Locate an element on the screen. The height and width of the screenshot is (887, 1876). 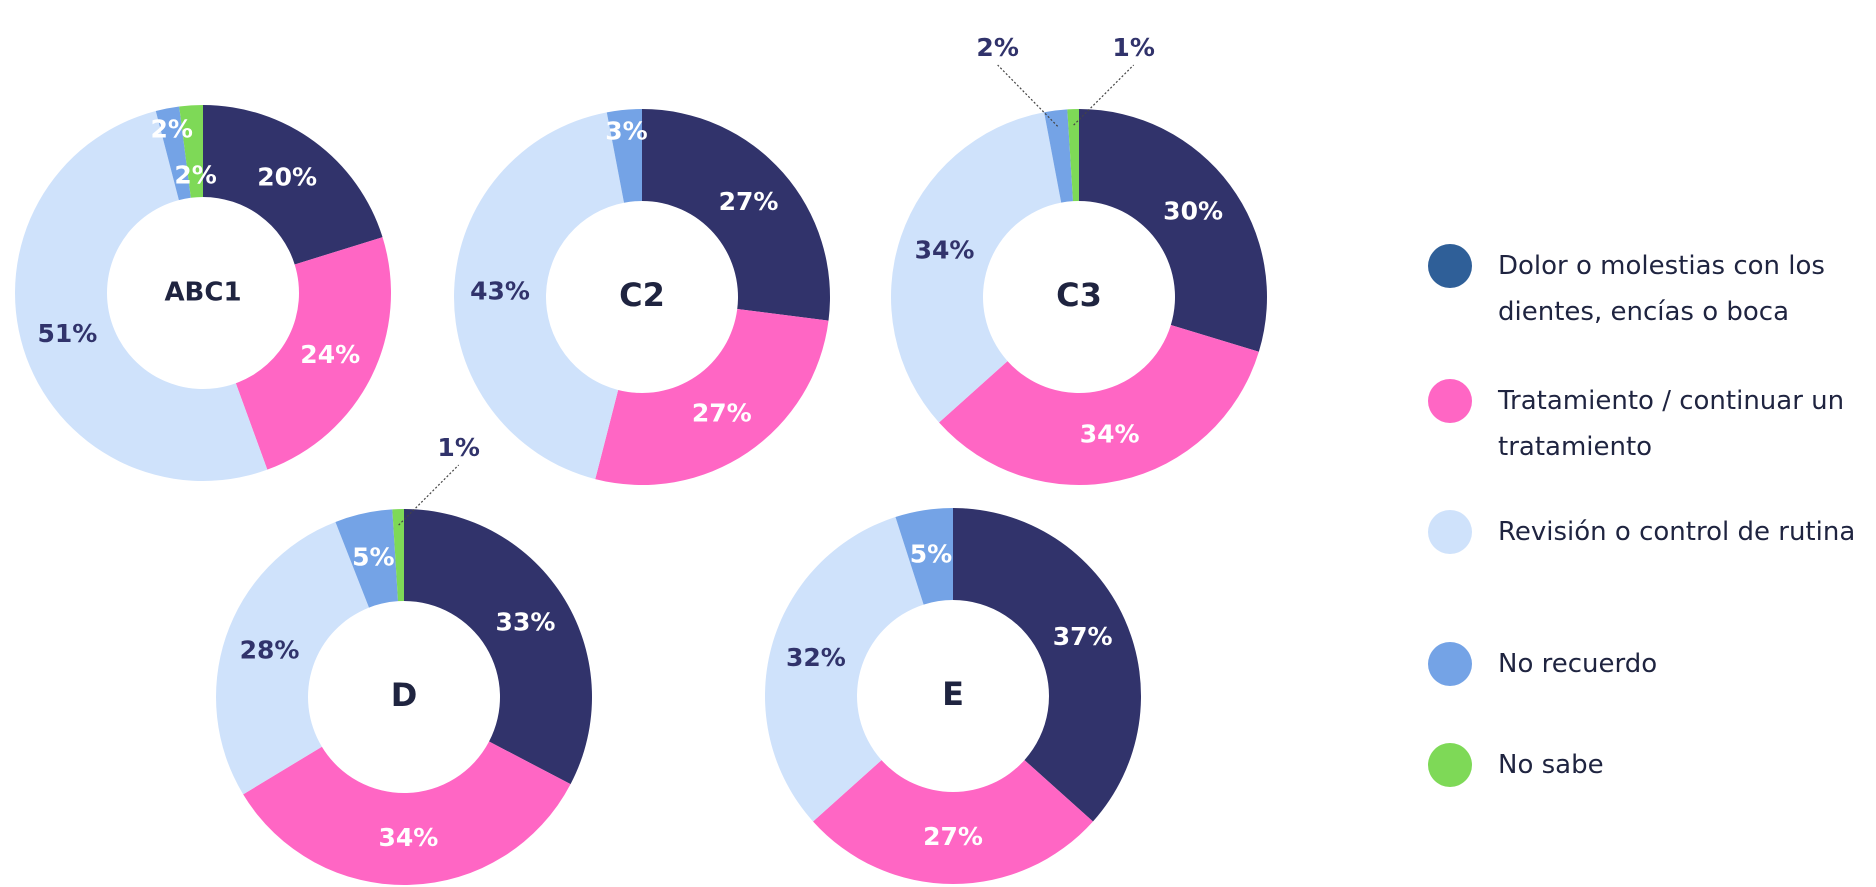
value-label: 3% is located at coordinates (626, 130).